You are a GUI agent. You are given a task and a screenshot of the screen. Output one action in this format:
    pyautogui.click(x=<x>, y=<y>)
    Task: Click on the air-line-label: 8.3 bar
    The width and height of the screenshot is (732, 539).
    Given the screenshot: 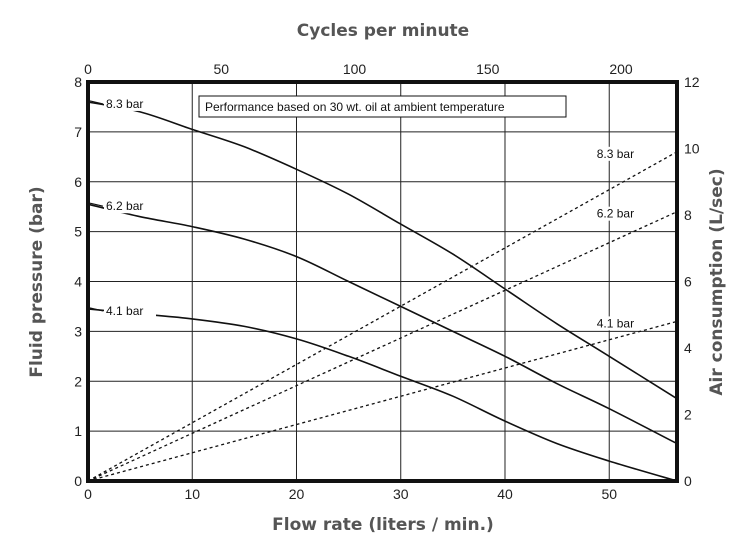 What is the action you would take?
    pyautogui.click(x=615, y=154)
    